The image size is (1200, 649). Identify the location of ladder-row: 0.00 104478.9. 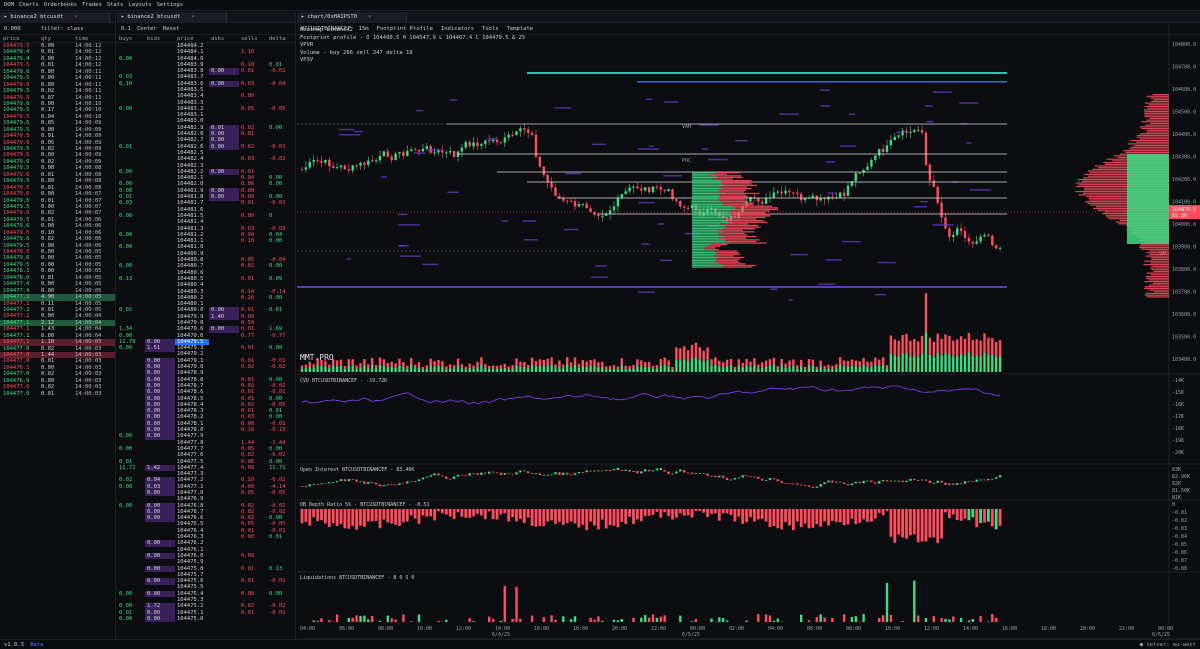
(206, 373).